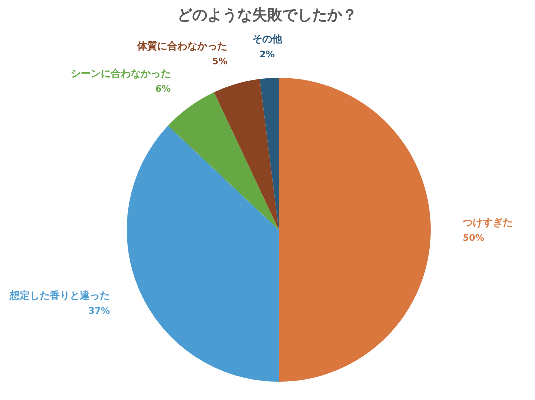 This screenshot has width=535, height=400. What do you see at coordinates (268, 39) in the screenshot?
I see `slice-label: その他` at bounding box center [268, 39].